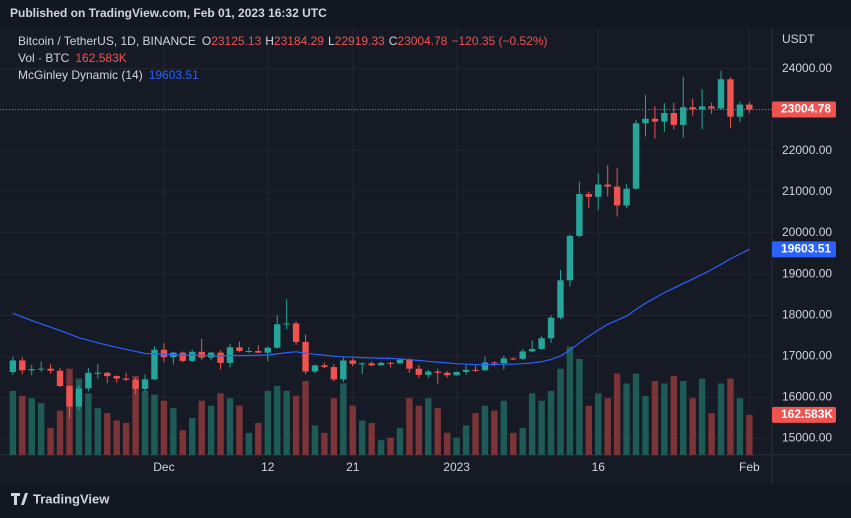  Describe the element at coordinates (807, 232) in the screenshot. I see `y-tick-label: 20000.00` at that location.